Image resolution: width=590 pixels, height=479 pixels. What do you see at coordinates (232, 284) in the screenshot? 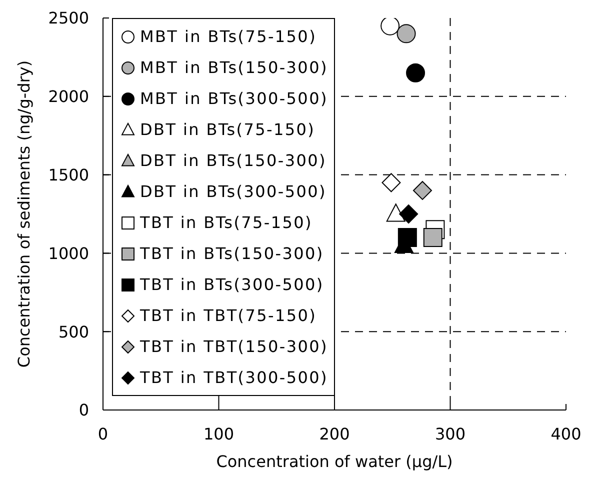
I see `legend-label: TBT in BTs(300-500)` at bounding box center [232, 284].